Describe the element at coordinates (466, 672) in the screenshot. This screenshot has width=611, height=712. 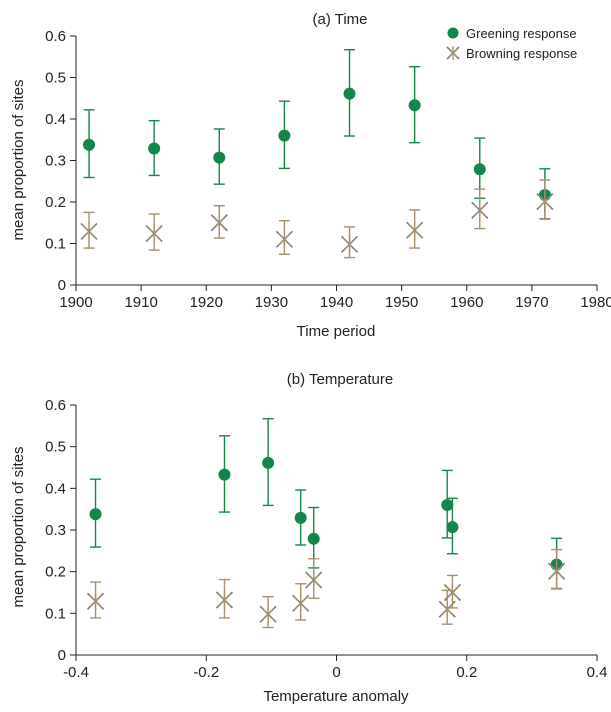
I see `x-tick-label: 0.2` at that location.